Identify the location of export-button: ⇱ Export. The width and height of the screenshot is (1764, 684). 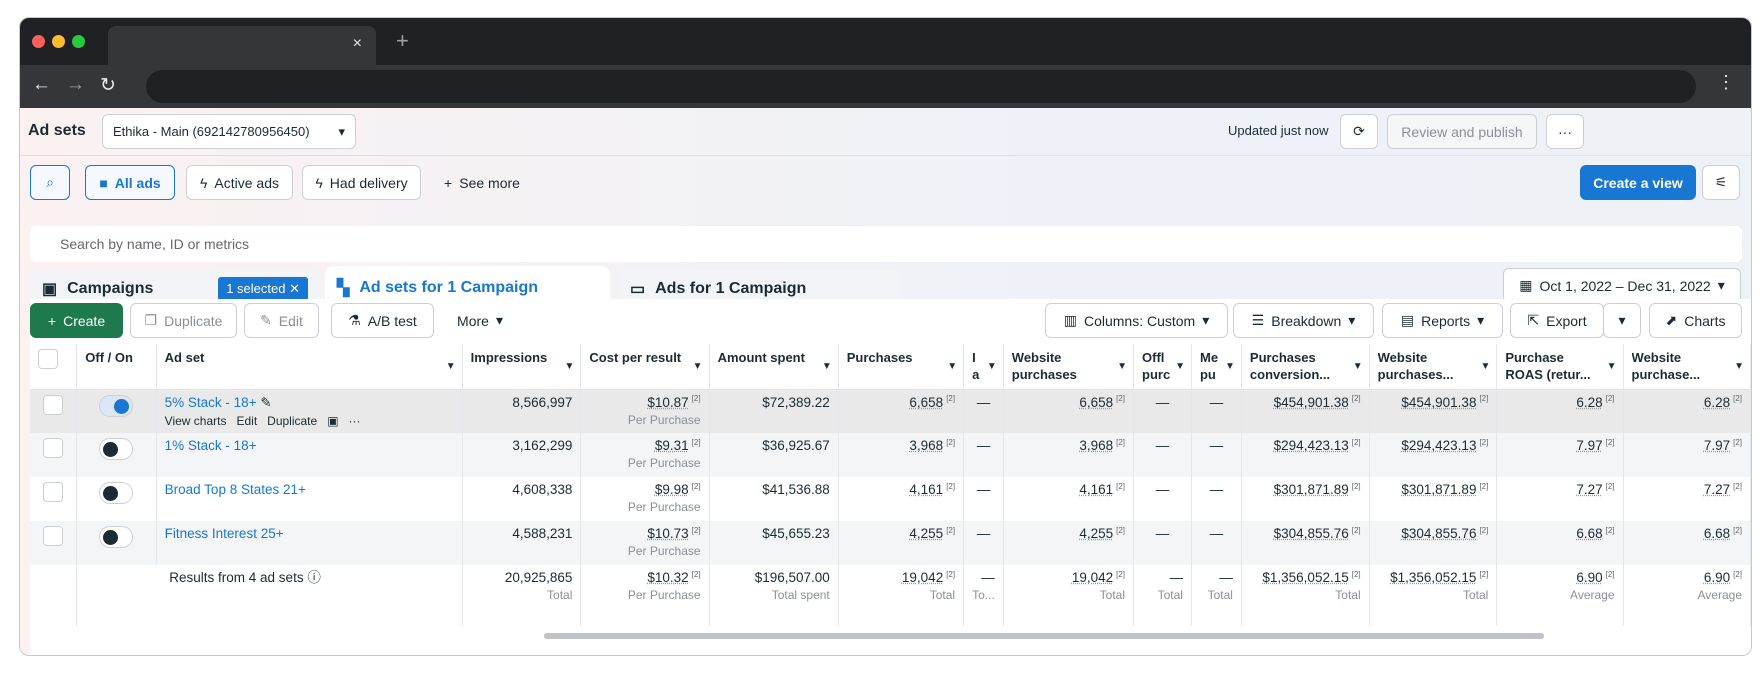
(1557, 320).